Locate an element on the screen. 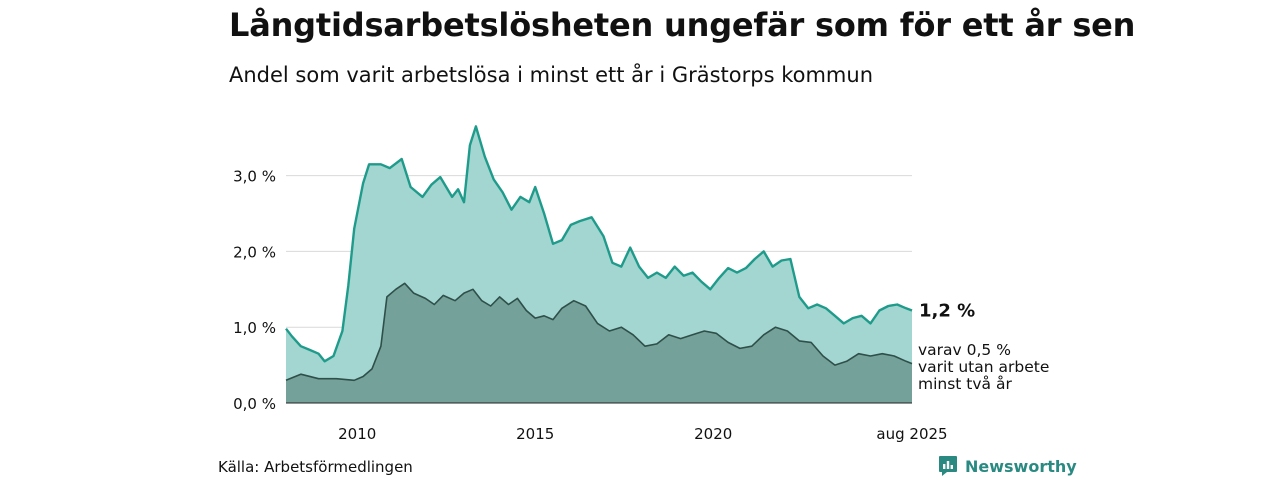 This screenshot has height=480, width=1280. y-tick-label: 0,0 % is located at coordinates (254, 404).